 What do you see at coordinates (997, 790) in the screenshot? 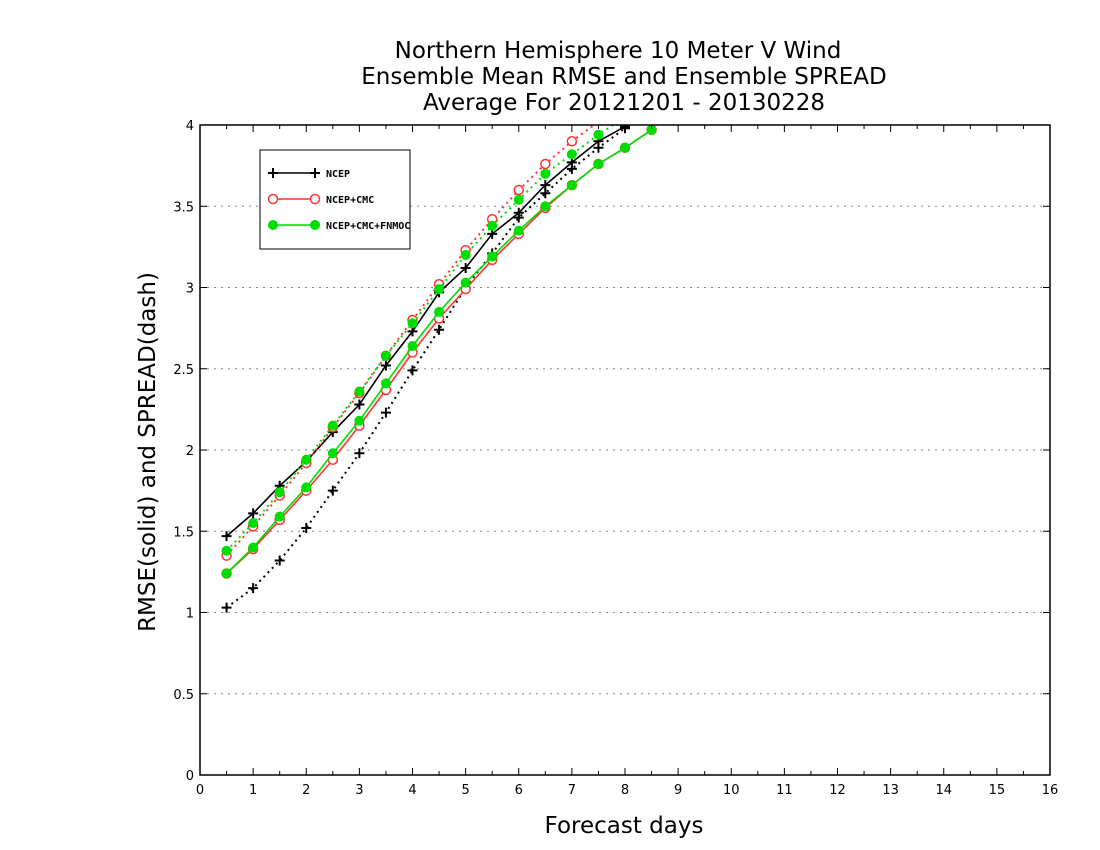
I see `x-tick-label-15: 15` at bounding box center [997, 790].